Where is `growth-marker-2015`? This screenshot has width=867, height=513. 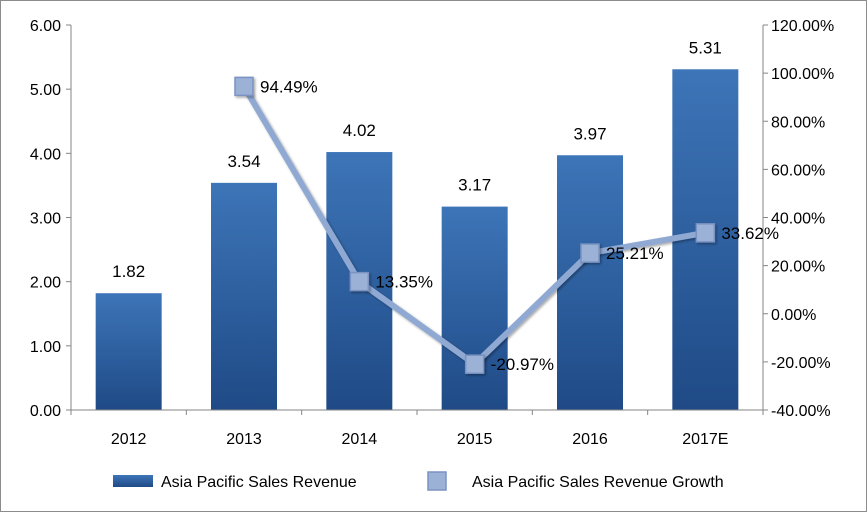
growth-marker-2015 is located at coordinates (474, 364).